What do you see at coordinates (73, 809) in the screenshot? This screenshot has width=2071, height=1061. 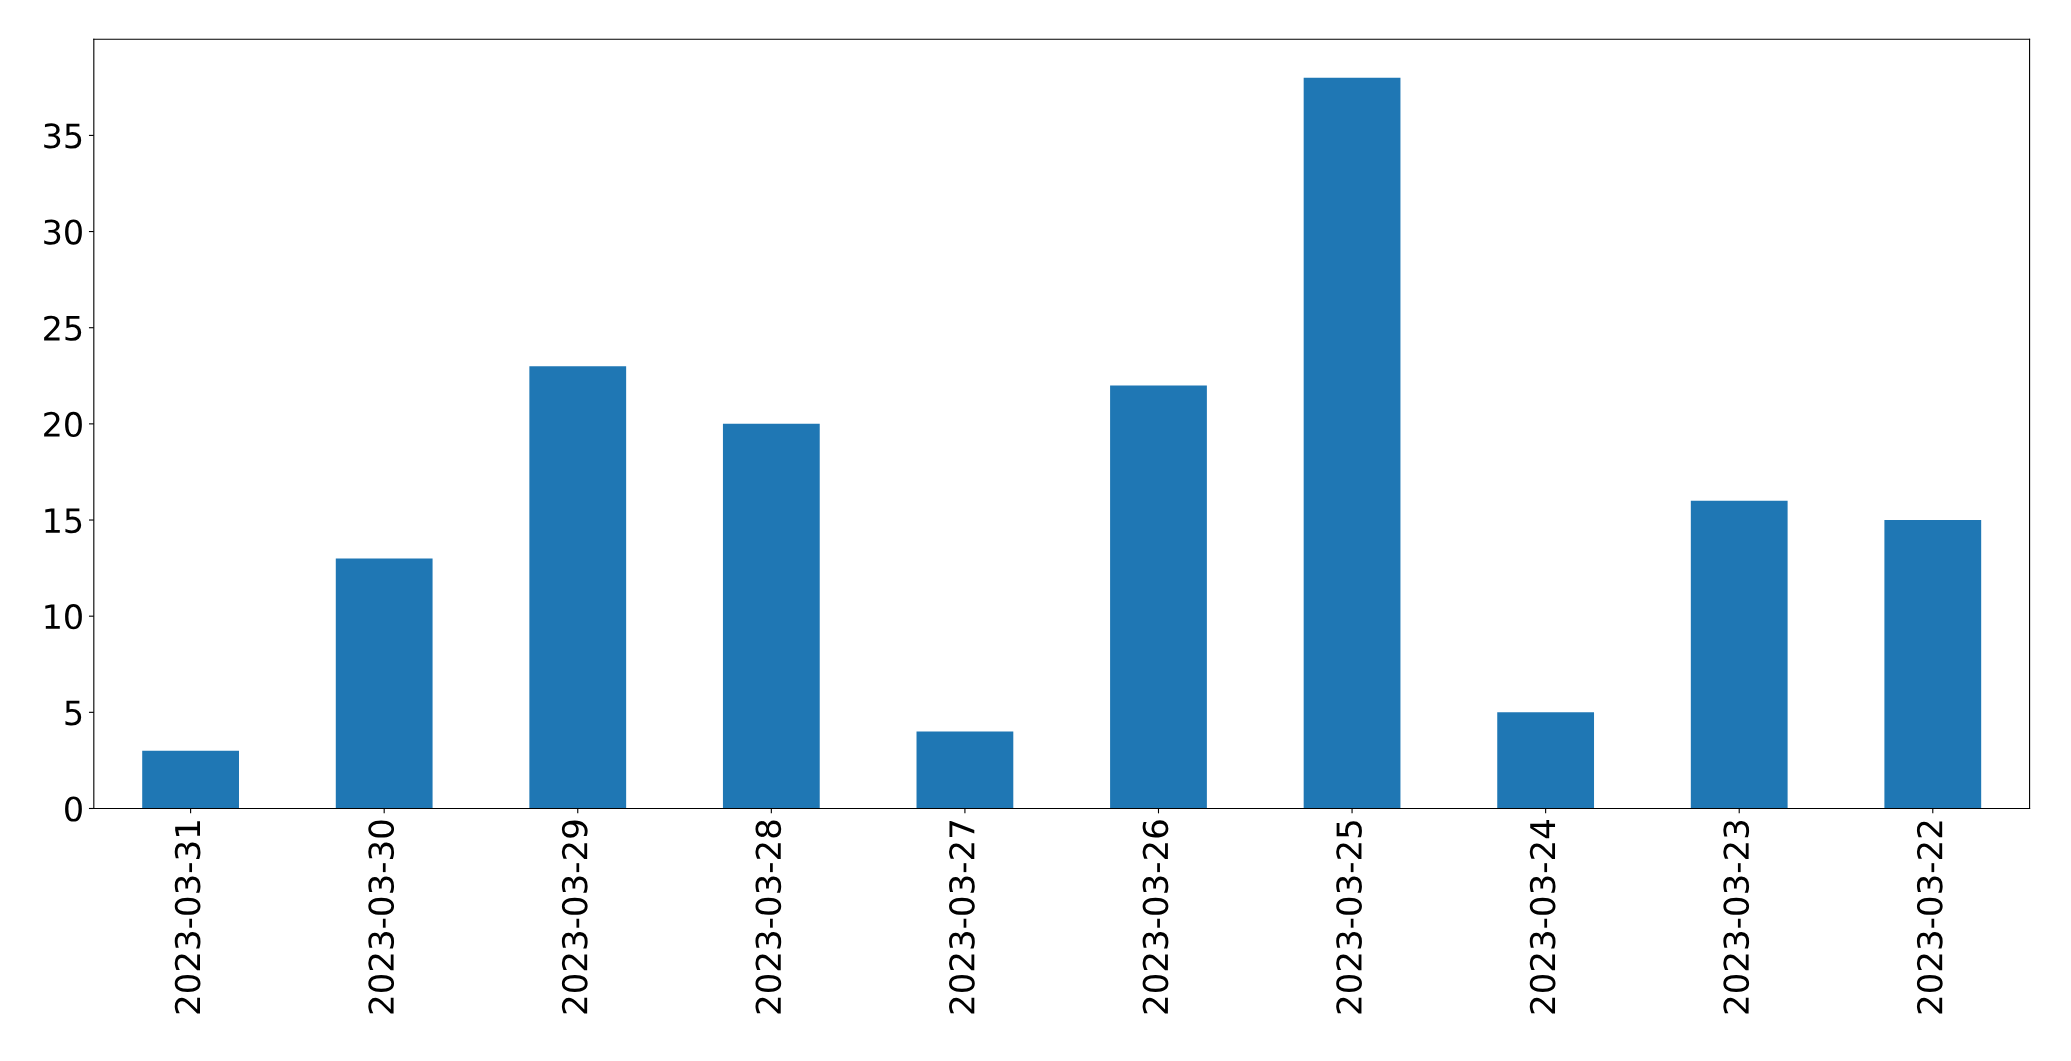 I see `y-tick-label: 0` at bounding box center [73, 809].